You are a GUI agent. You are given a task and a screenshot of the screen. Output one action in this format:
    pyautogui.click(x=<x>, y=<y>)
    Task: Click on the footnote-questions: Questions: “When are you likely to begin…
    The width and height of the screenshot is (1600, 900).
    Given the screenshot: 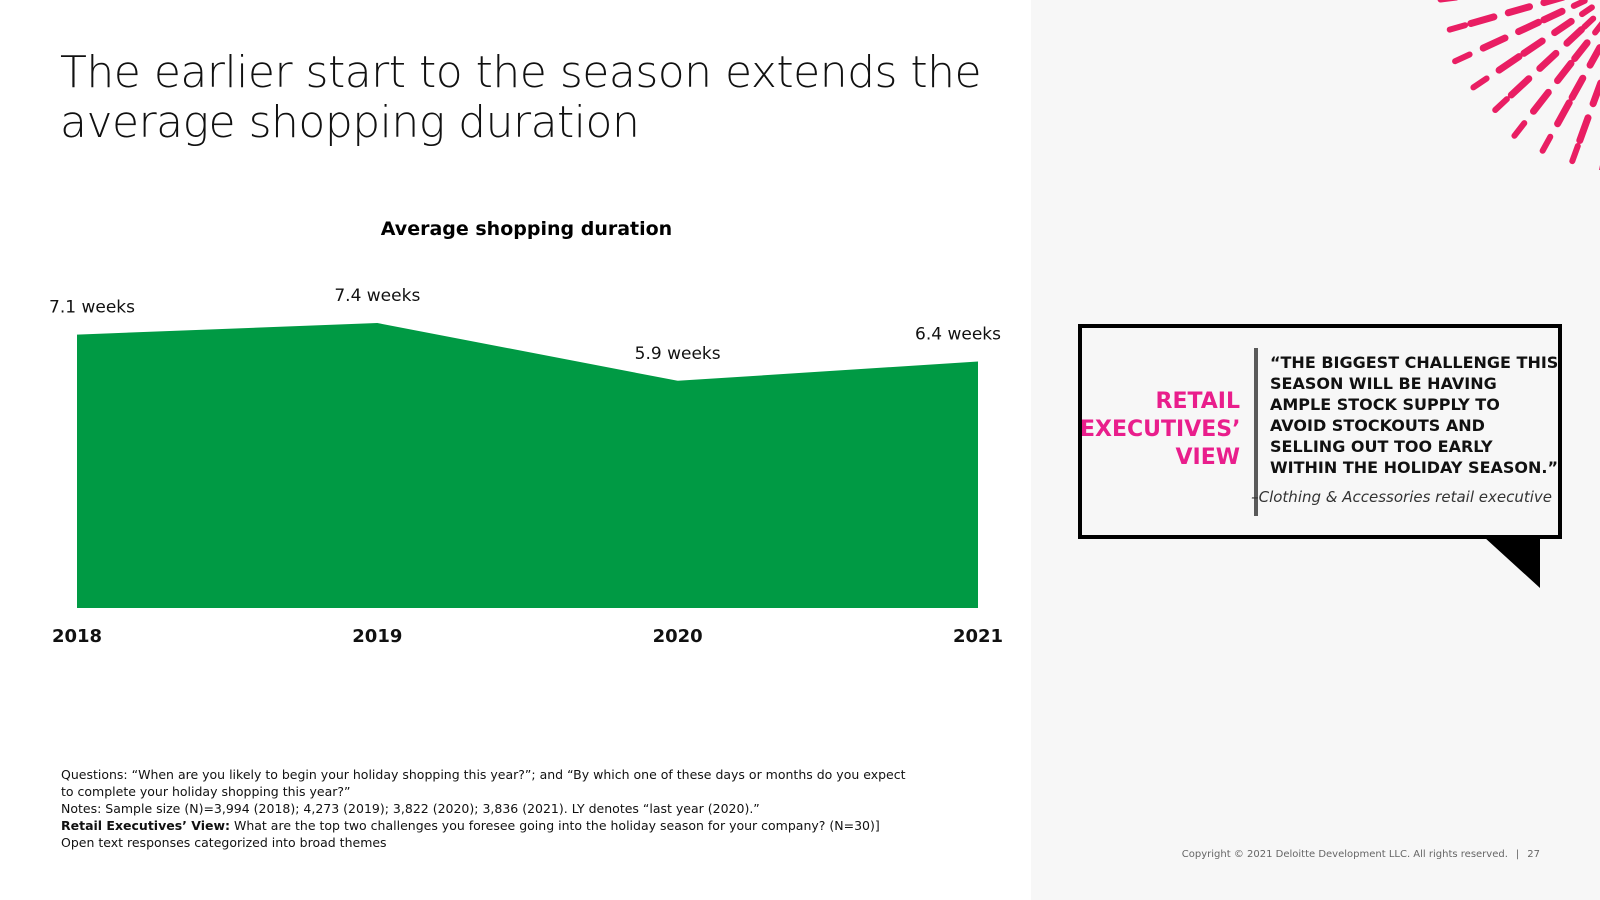 What is the action you would take?
    pyautogui.click(x=483, y=783)
    